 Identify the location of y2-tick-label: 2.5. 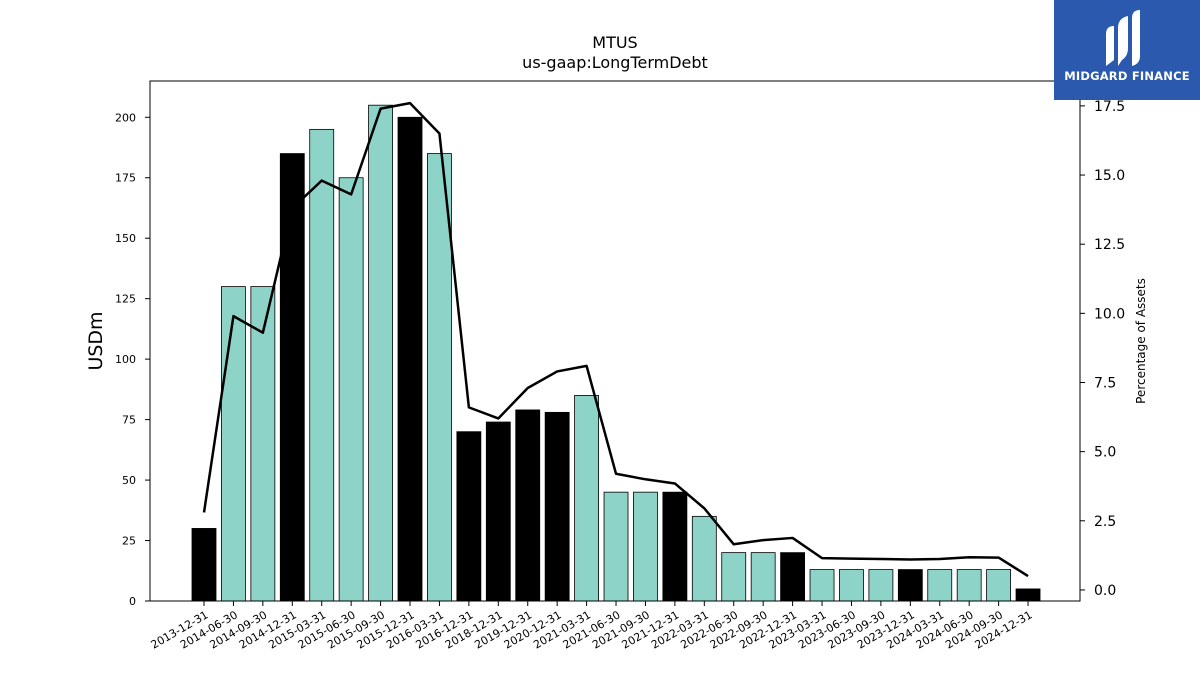
(1105, 522).